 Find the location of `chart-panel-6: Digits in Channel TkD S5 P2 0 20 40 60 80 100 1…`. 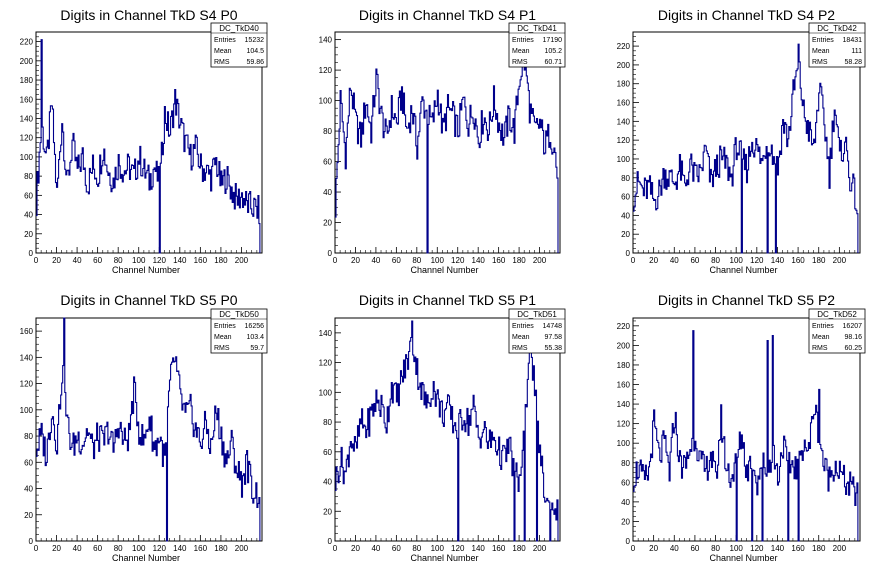

chart-panel-6: Digits in Channel TkD S5 P2 0 20 40 60 80 100 1… is located at coordinates (741, 427).